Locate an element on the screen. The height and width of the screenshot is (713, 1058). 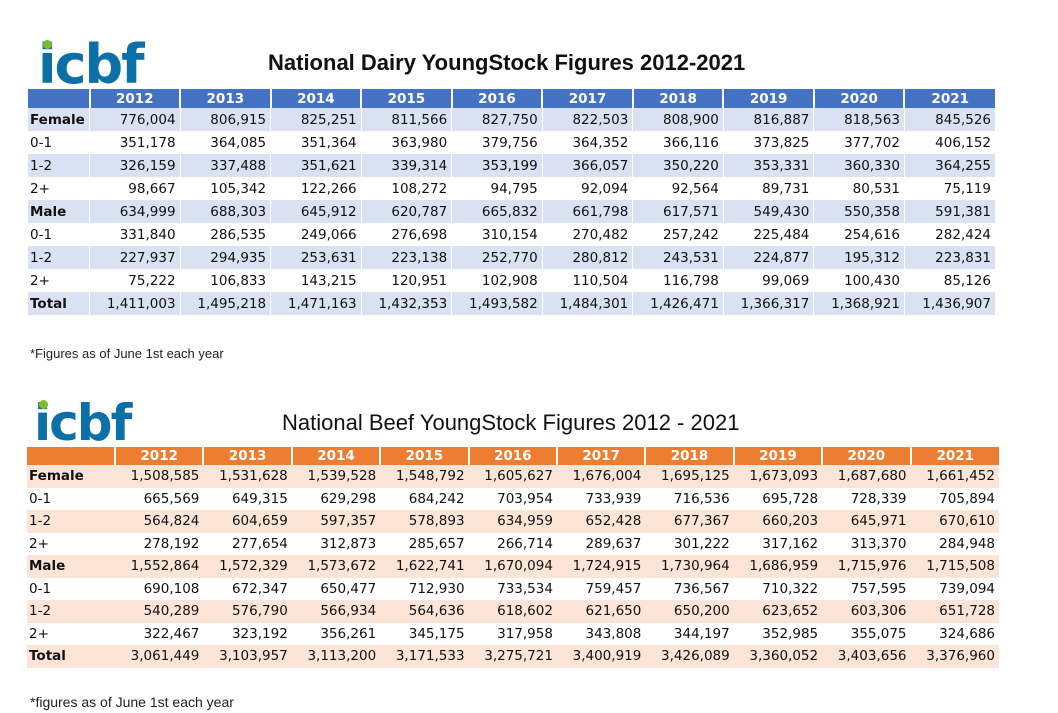
table-cell: 825,251 is located at coordinates (316, 119).